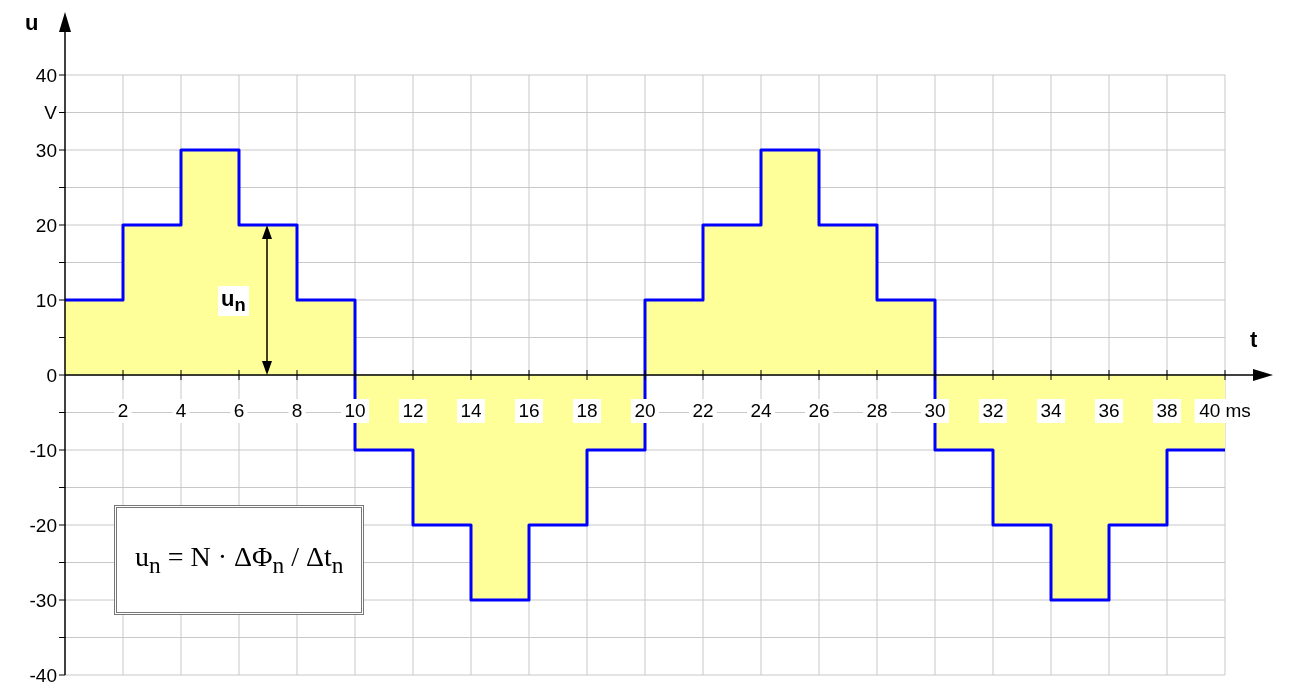 Image resolution: width=1299 pixels, height=684 pixels. Describe the element at coordinates (43, 674) in the screenshot. I see `y-tick-label: -40` at that location.